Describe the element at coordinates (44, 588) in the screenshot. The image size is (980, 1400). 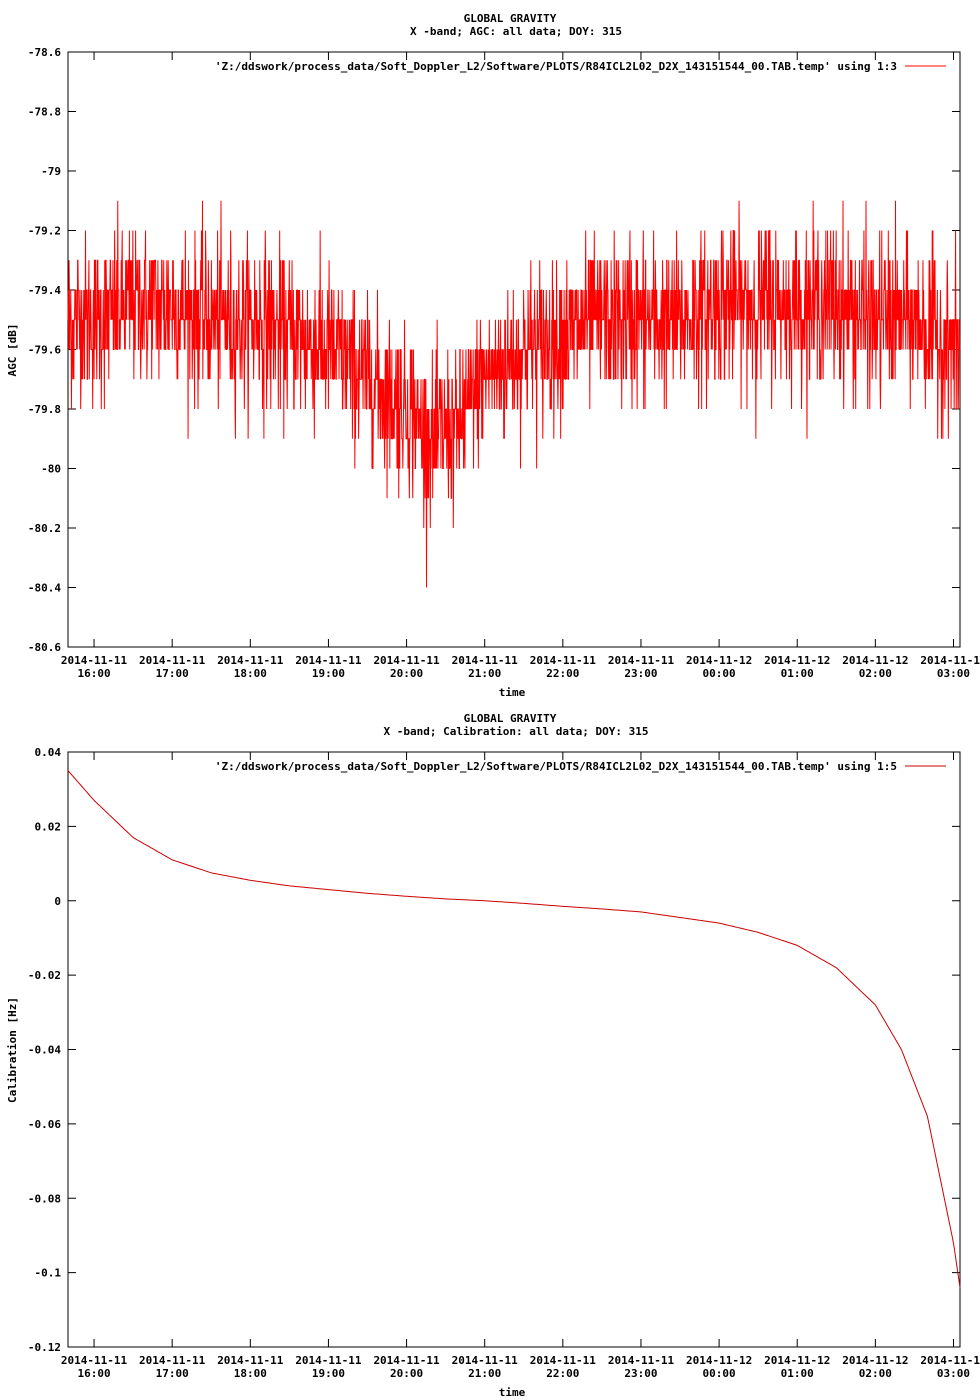
I see `y-tick-label: -80.4` at that location.